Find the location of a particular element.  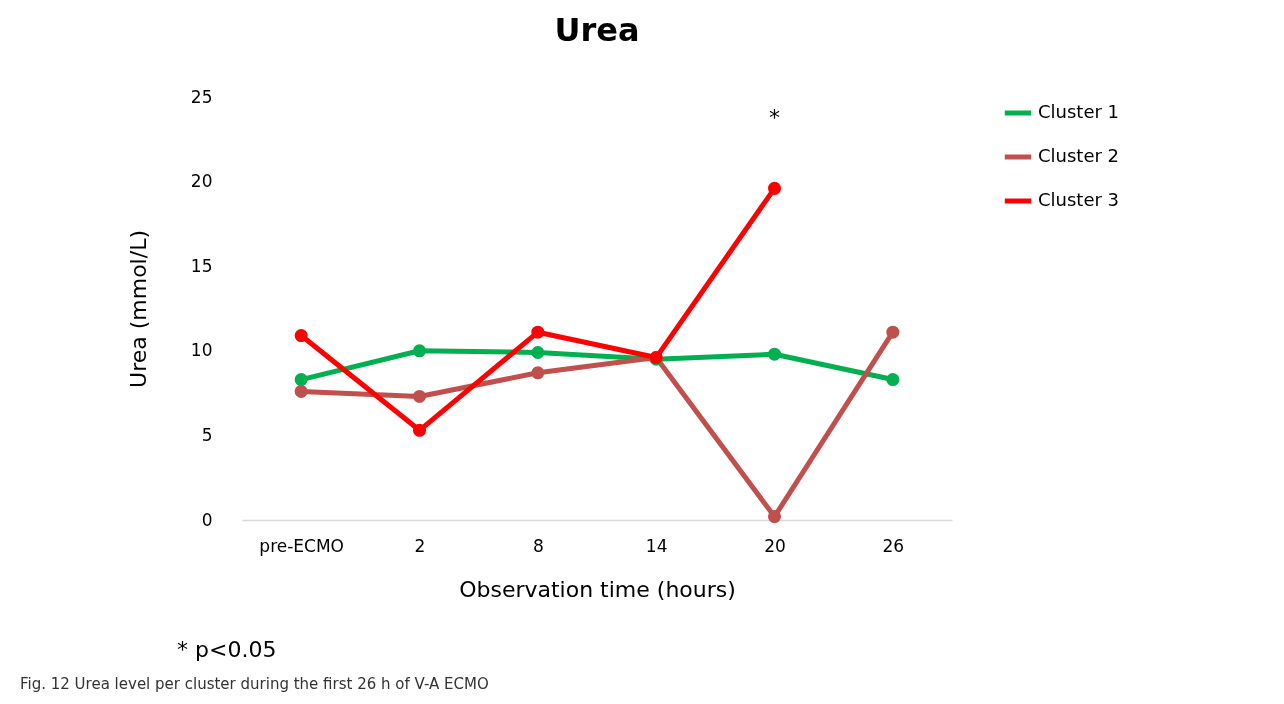

y-tick-label: 20 is located at coordinates (201, 181).